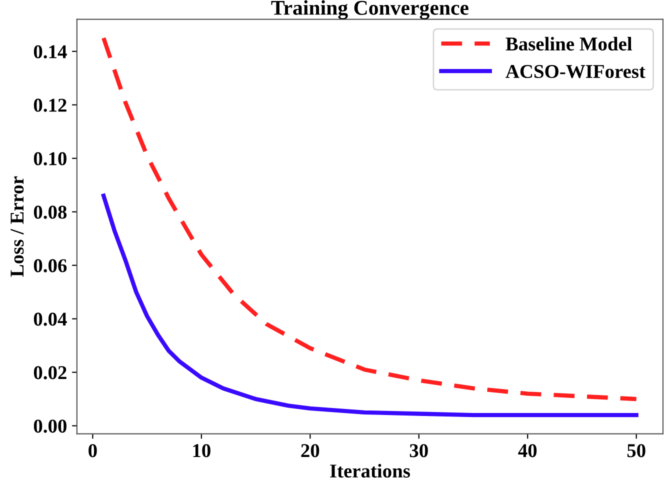  I want to click on x-tick-label: 30, so click(419, 451).